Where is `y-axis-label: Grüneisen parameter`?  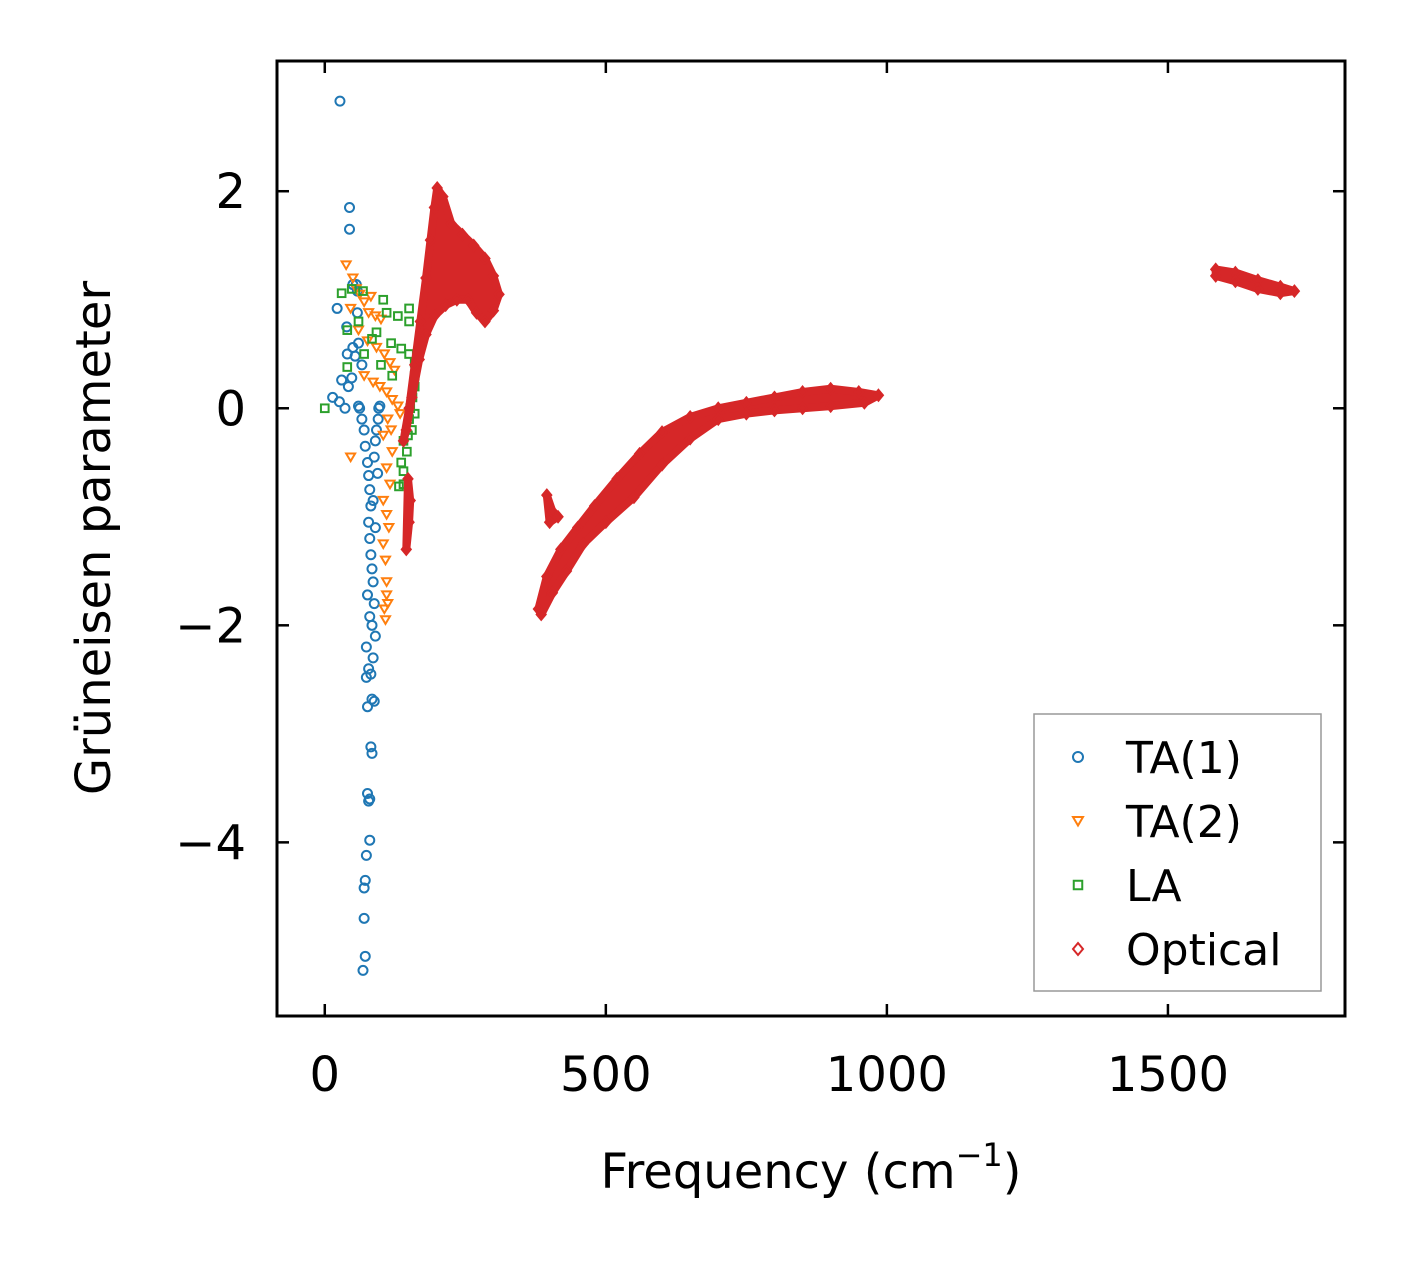
y-axis-label: Grüneisen parameter is located at coordinates (94, 538).